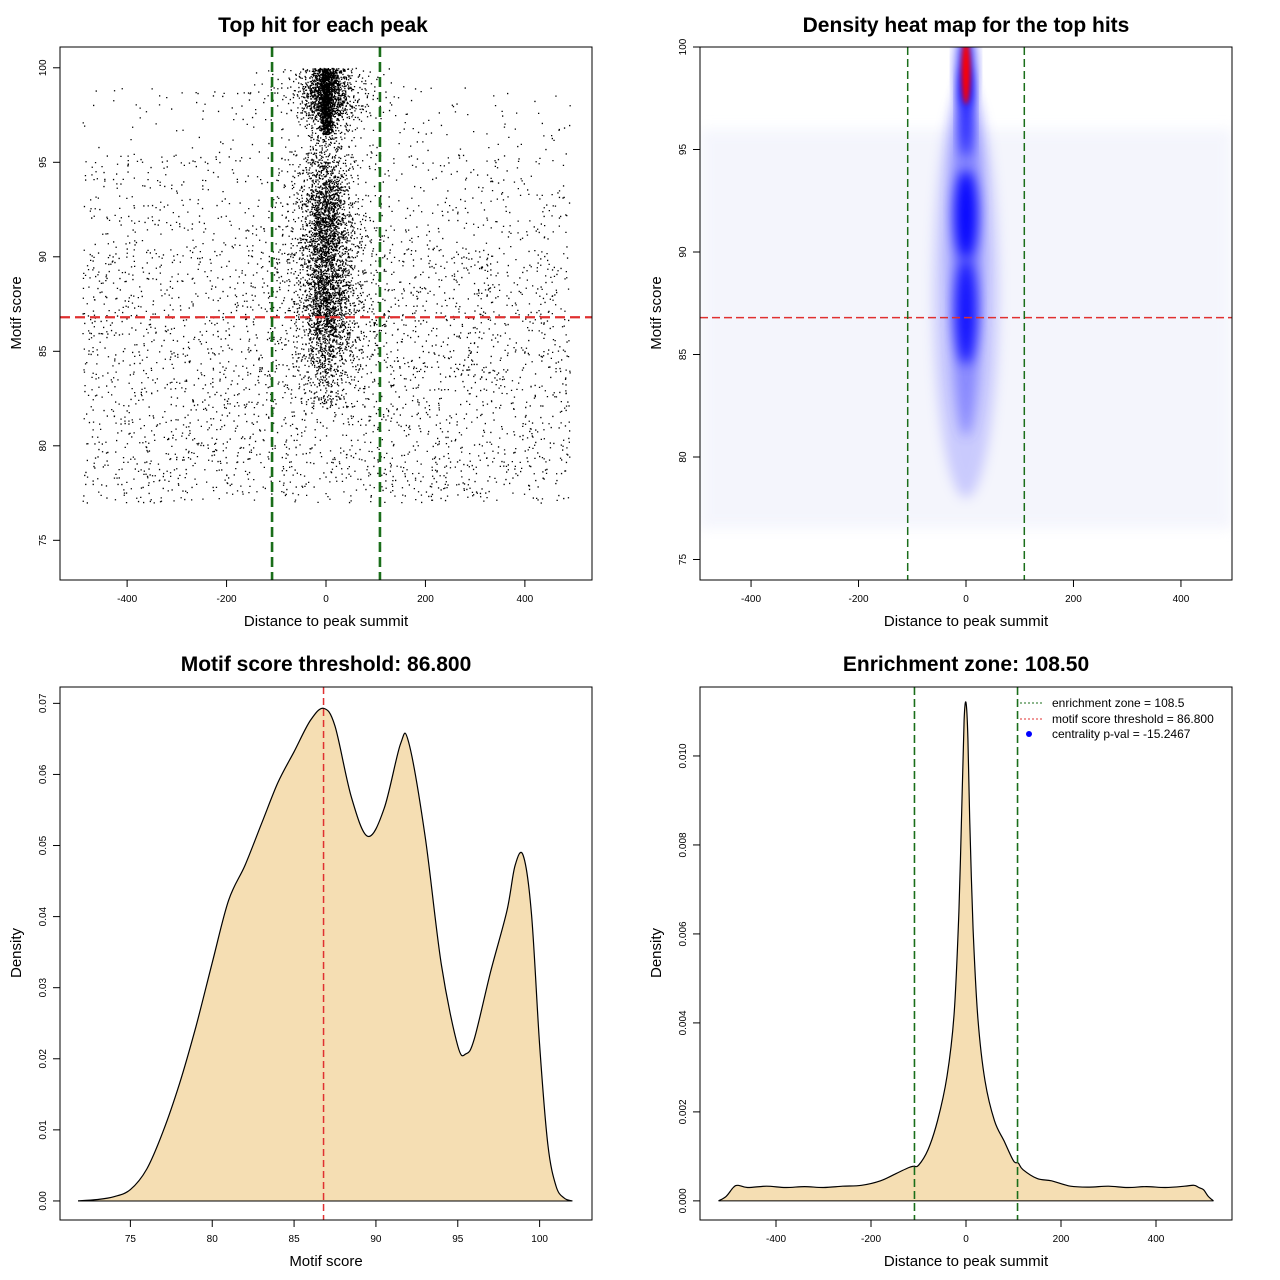  What do you see at coordinates (683, 457) in the screenshot?
I see `heatmap-y-tick-label: 80` at bounding box center [683, 457].